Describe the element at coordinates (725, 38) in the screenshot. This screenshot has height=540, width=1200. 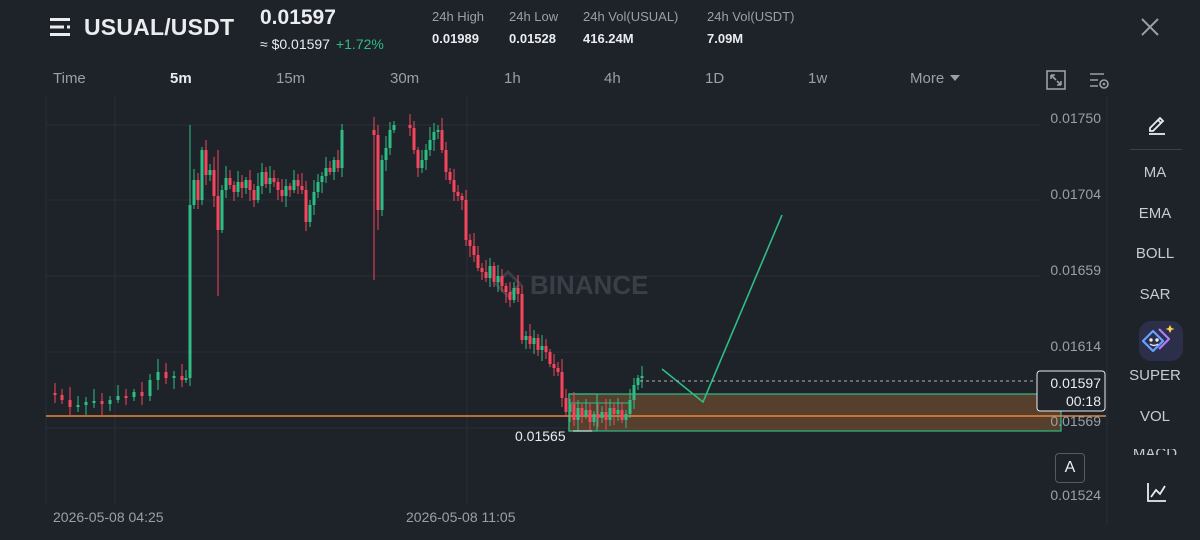
I see `stat-value: 7.09M` at that location.